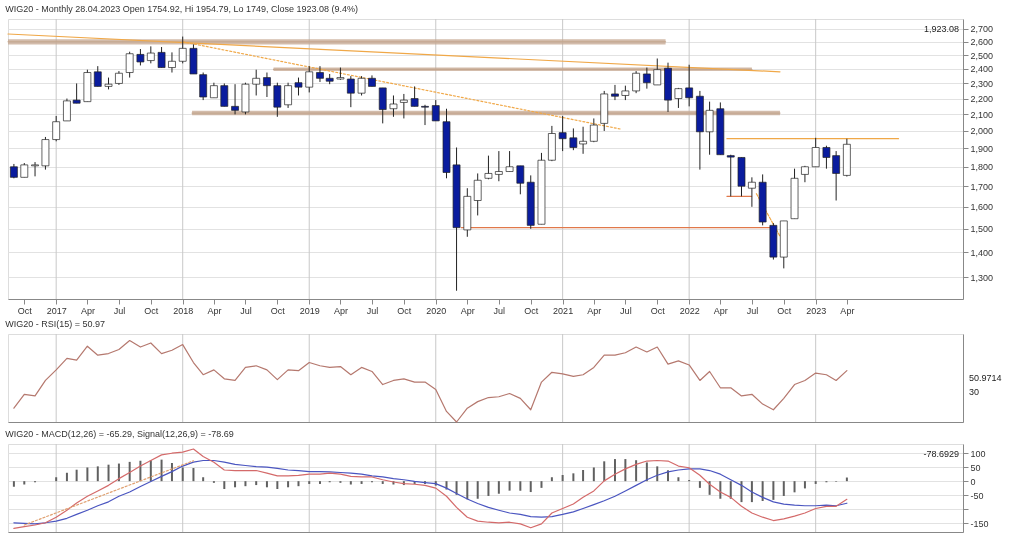  What do you see at coordinates (973, 481) in the screenshot?
I see `y-tick-label: 0` at bounding box center [973, 481].